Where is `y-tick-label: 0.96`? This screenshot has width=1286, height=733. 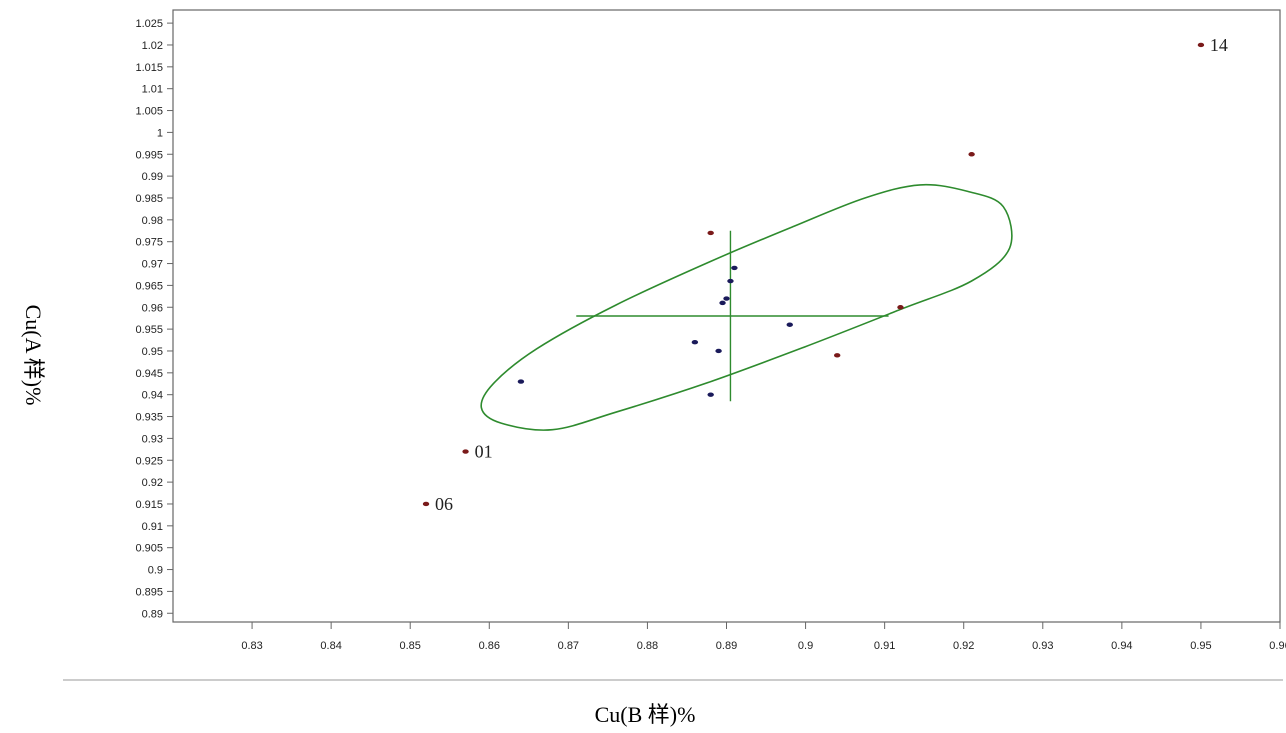
y-tick-label: 0.96 is located at coordinates (152, 308).